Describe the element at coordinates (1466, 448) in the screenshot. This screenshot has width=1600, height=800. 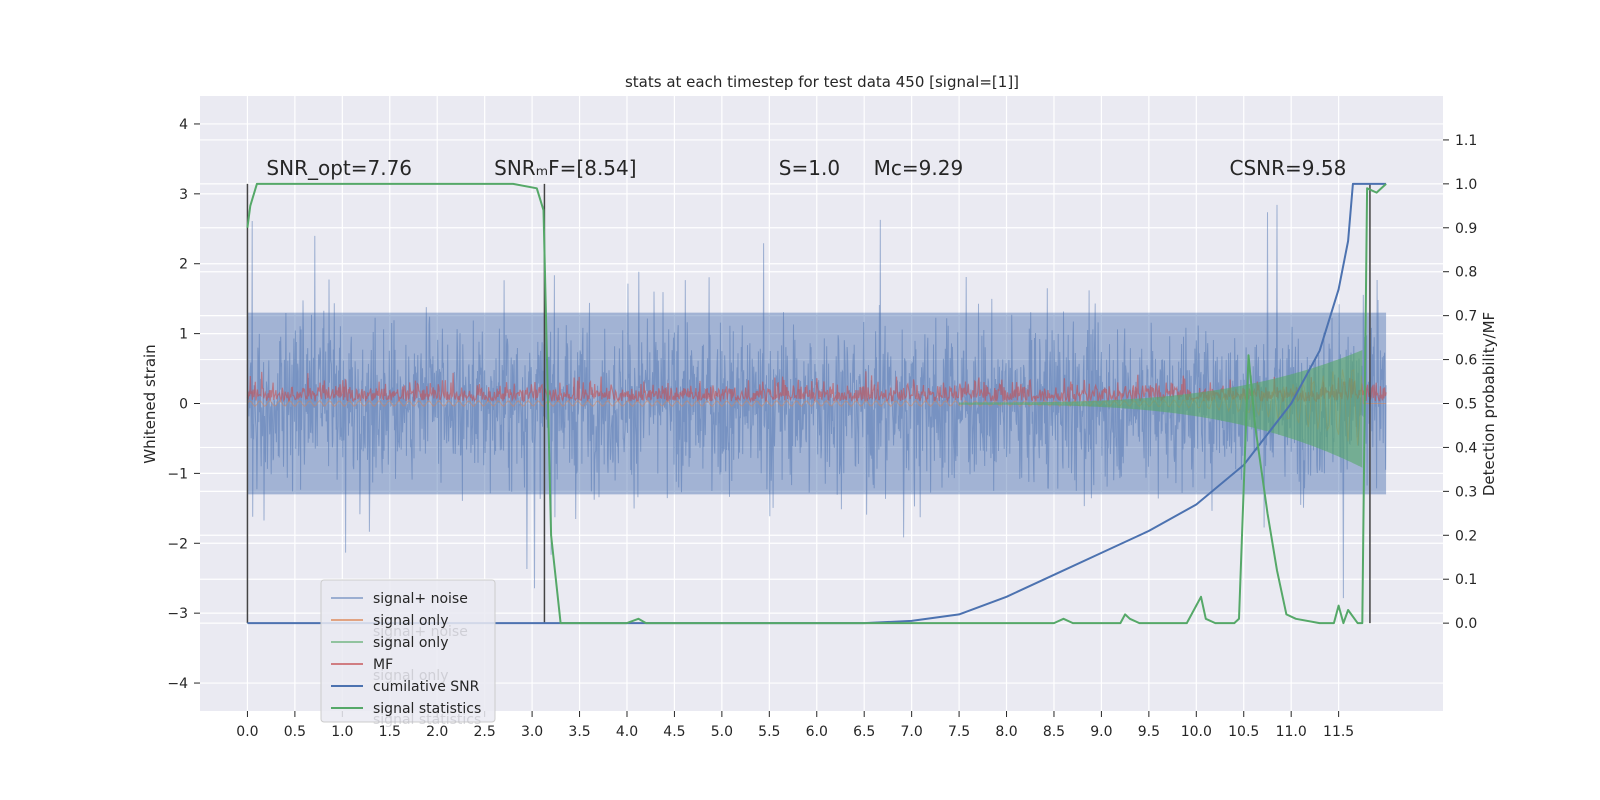
I see `y-tick-label-right: 0.4` at that location.